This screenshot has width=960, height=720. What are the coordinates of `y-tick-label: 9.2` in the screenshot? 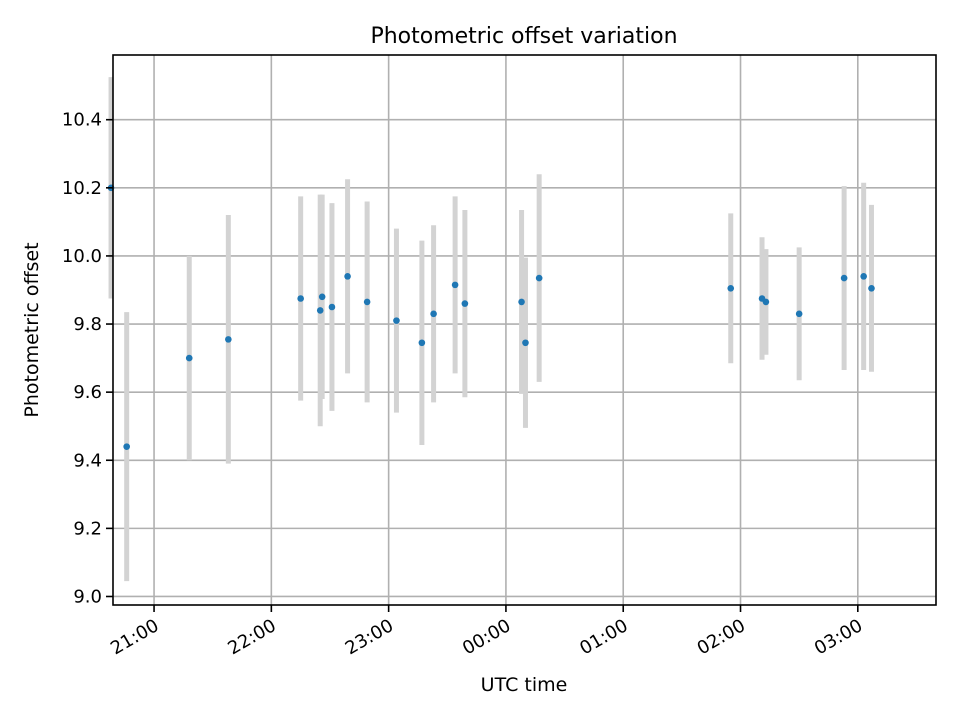 It's located at (87, 528).